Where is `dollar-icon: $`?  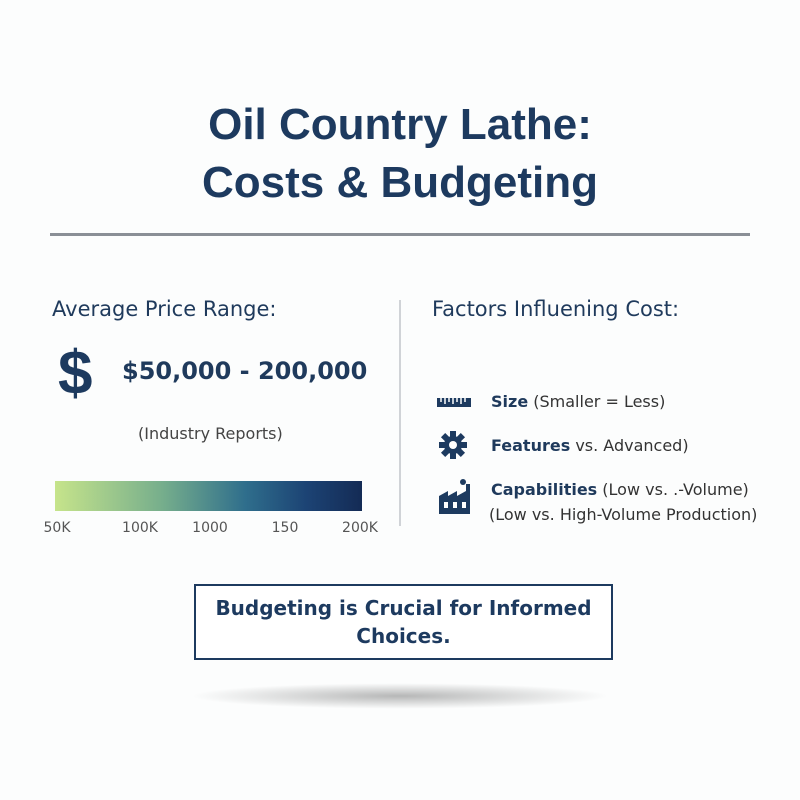 dollar-icon: $ is located at coordinates (75, 373).